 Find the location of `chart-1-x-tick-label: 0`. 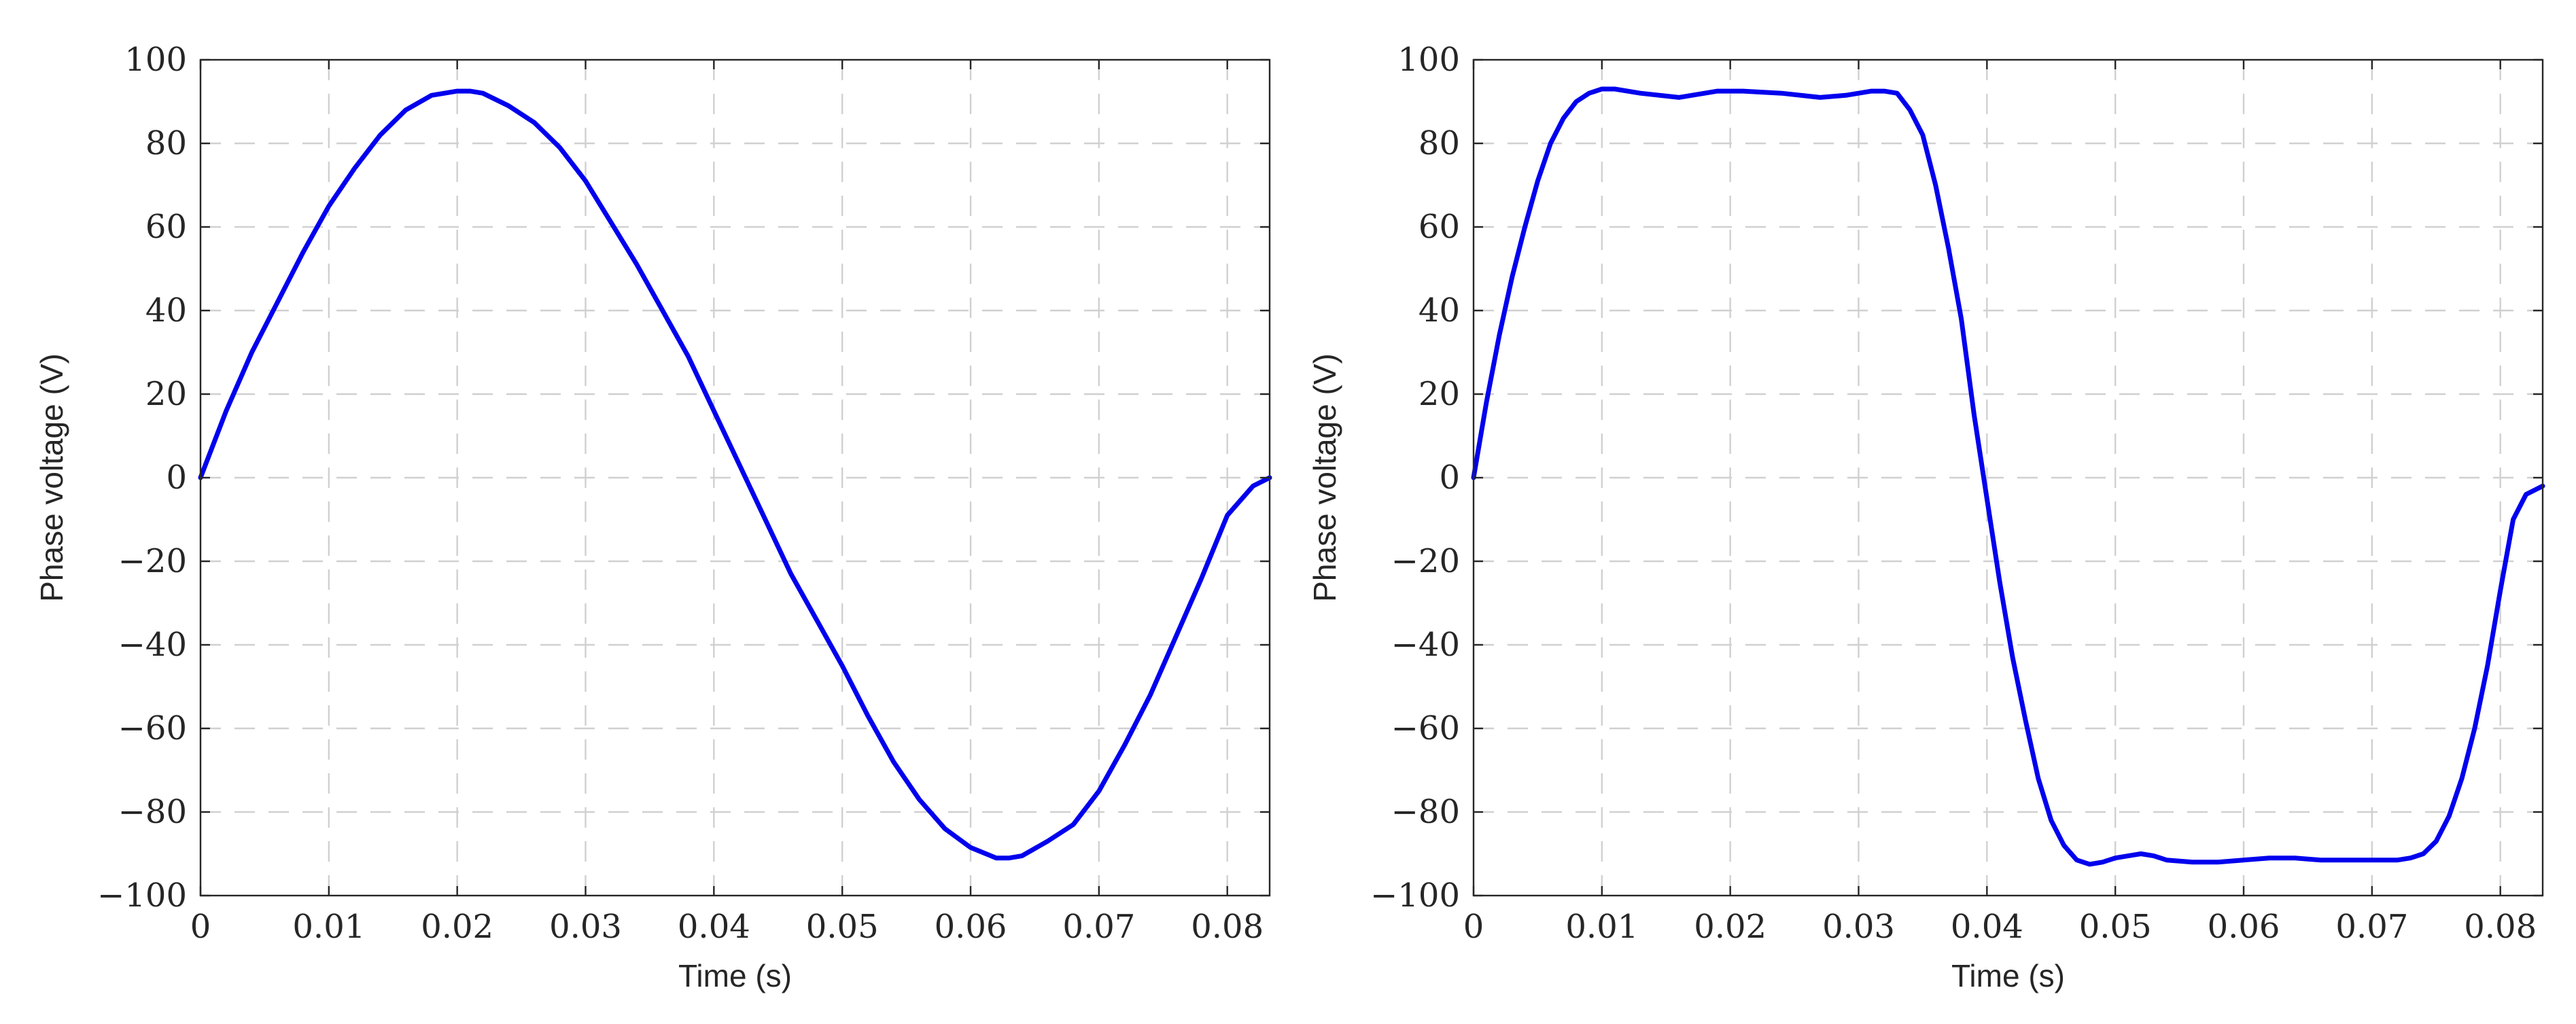

chart-1-x-tick-label: 0 is located at coordinates (1473, 927).